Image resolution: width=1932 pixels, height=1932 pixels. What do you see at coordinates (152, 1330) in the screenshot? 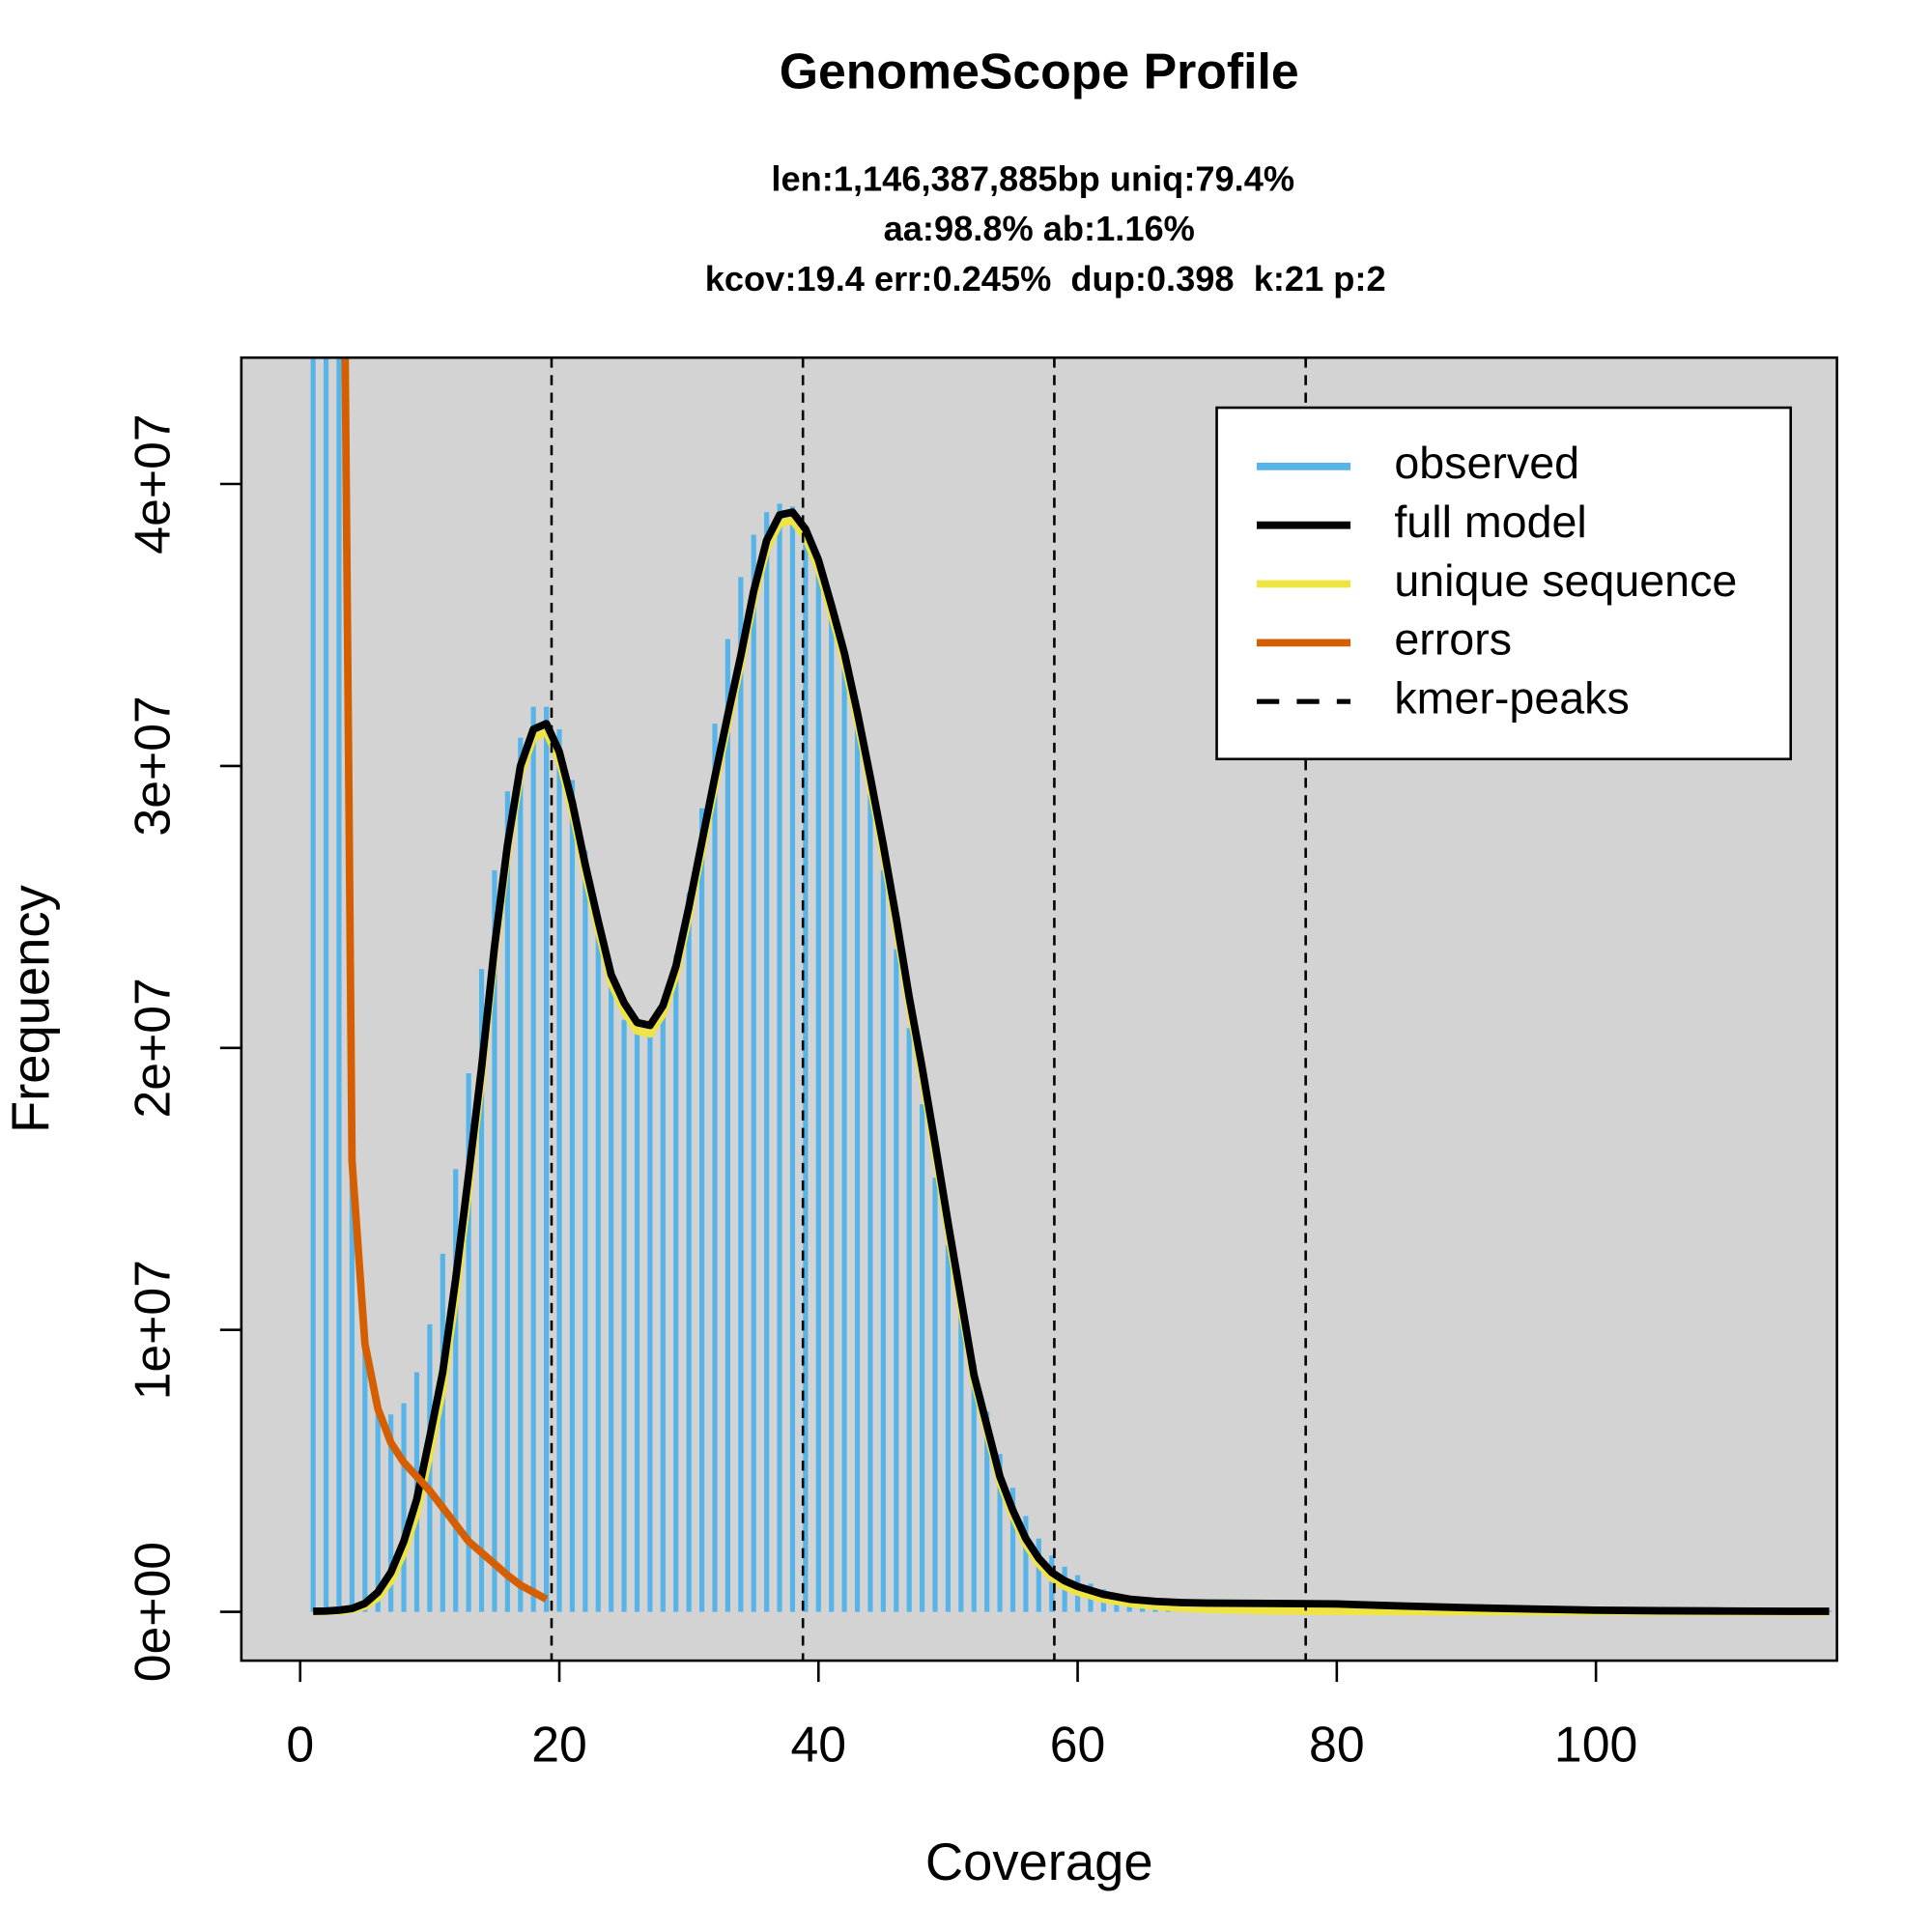
I see `y-tick-label: 1e+07` at bounding box center [152, 1330].